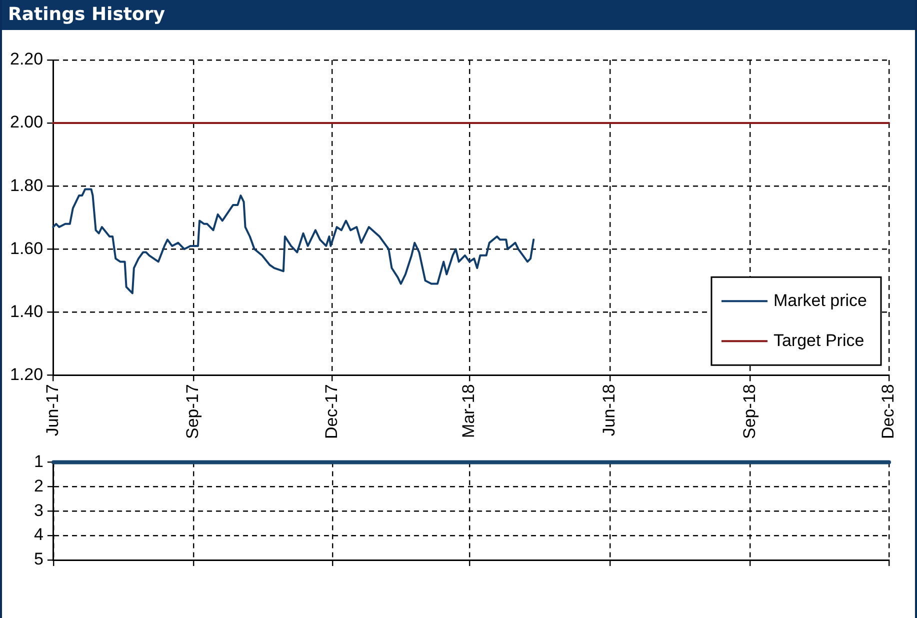 The image size is (917, 618). I want to click on x-tick-label: Mar-18, so click(468, 411).